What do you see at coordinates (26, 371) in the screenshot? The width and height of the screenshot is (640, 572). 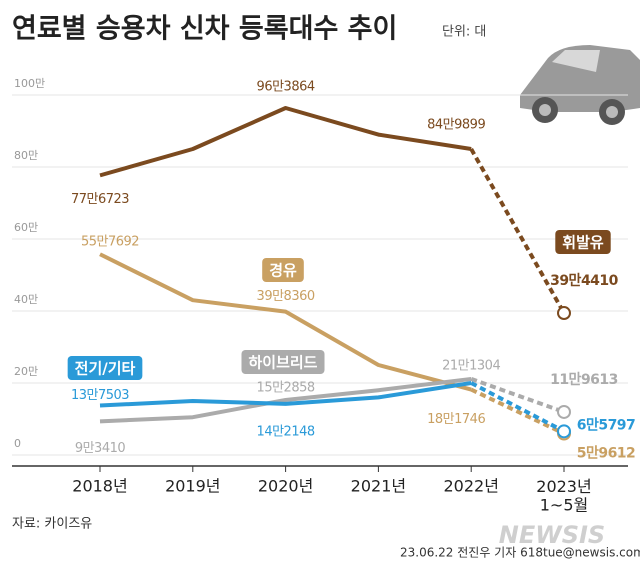 I see `y-tick-label: 20만` at bounding box center [26, 371].